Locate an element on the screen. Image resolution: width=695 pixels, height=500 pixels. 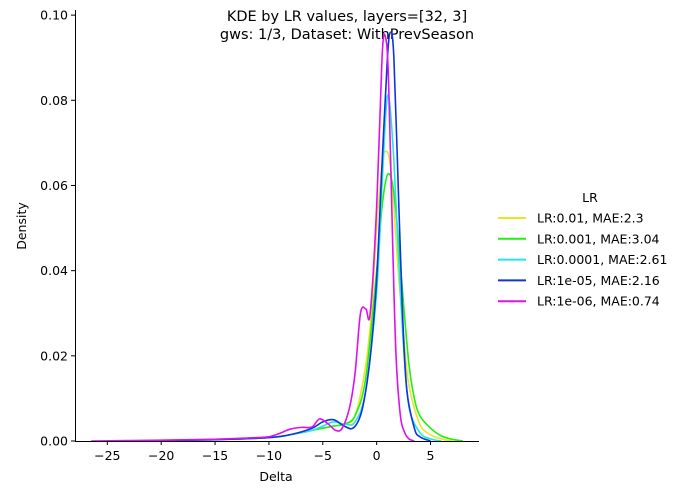
x-tick-label: −25 is located at coordinates (107, 455).